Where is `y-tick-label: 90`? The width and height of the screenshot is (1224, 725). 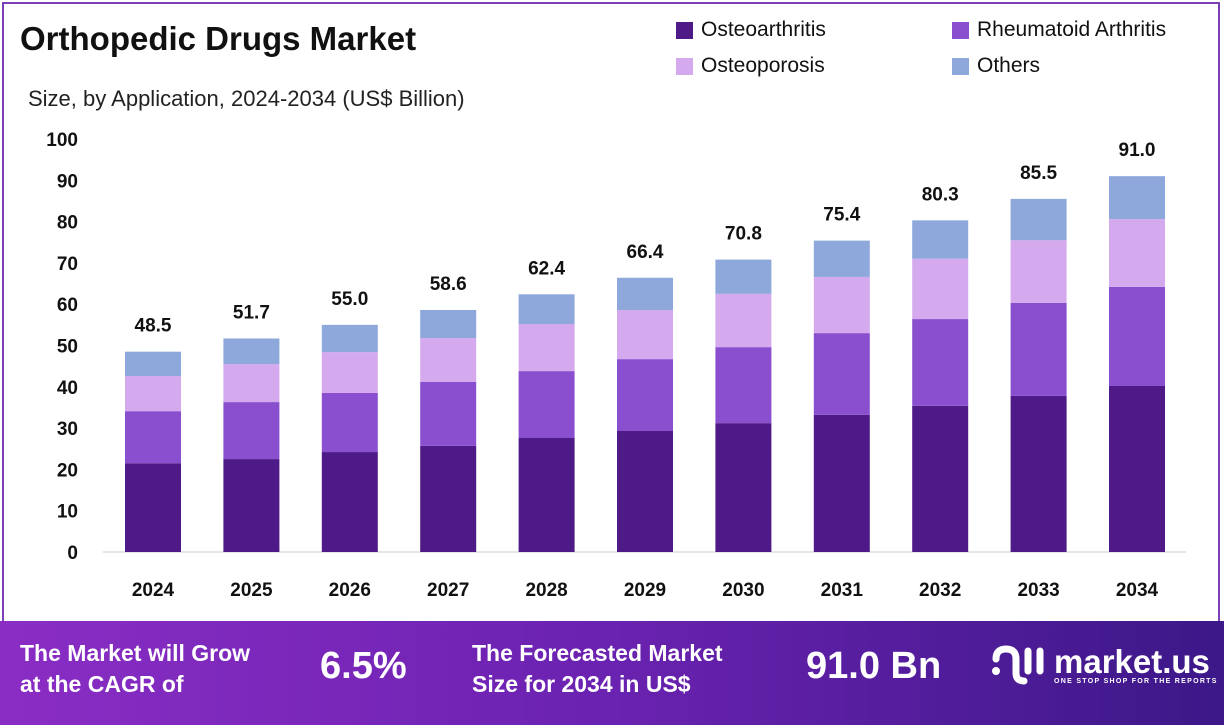 y-tick-label: 90 is located at coordinates (67, 181).